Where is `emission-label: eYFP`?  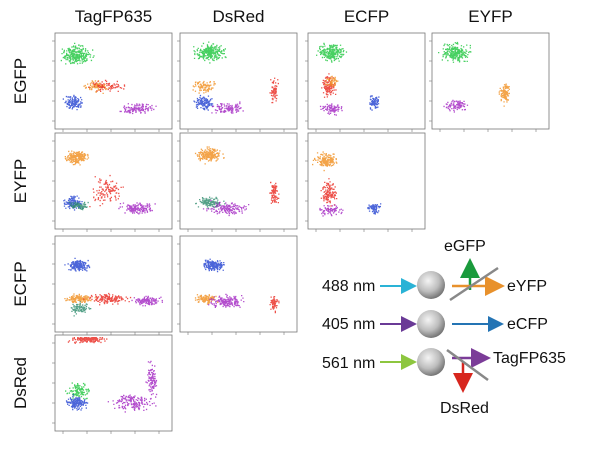 emission-label: eYFP is located at coordinates (527, 286).